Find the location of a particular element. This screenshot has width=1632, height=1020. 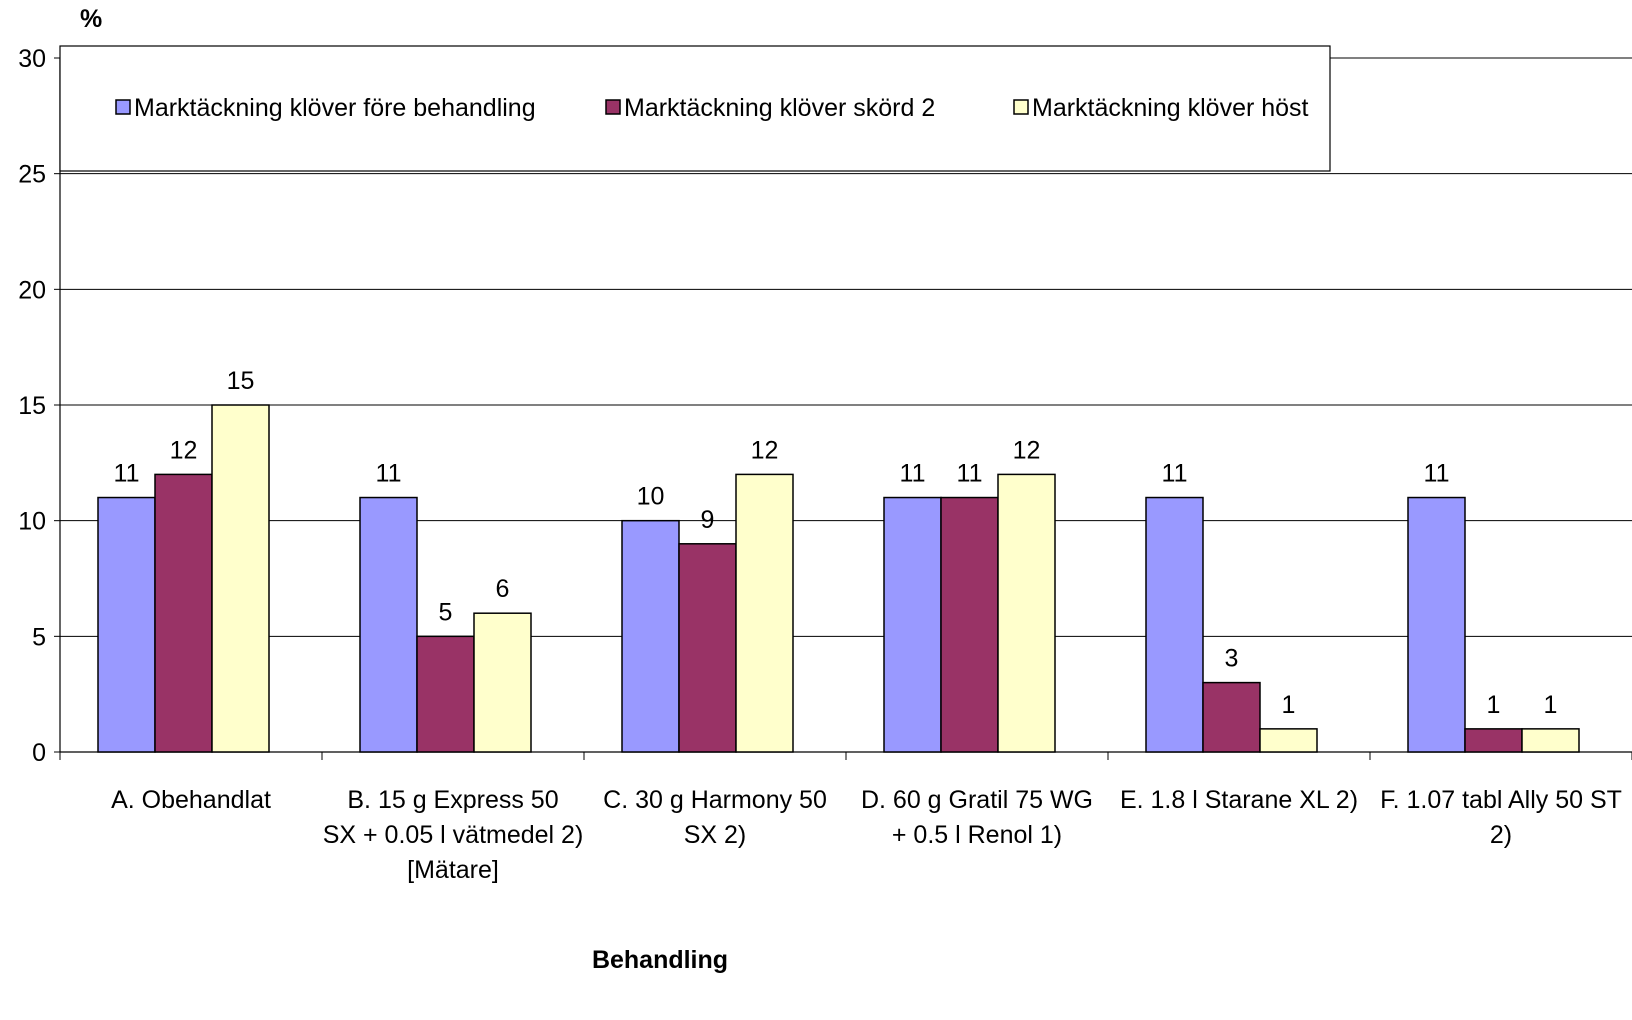

x-tick-label: A. Obehandlat is located at coordinates (191, 800).